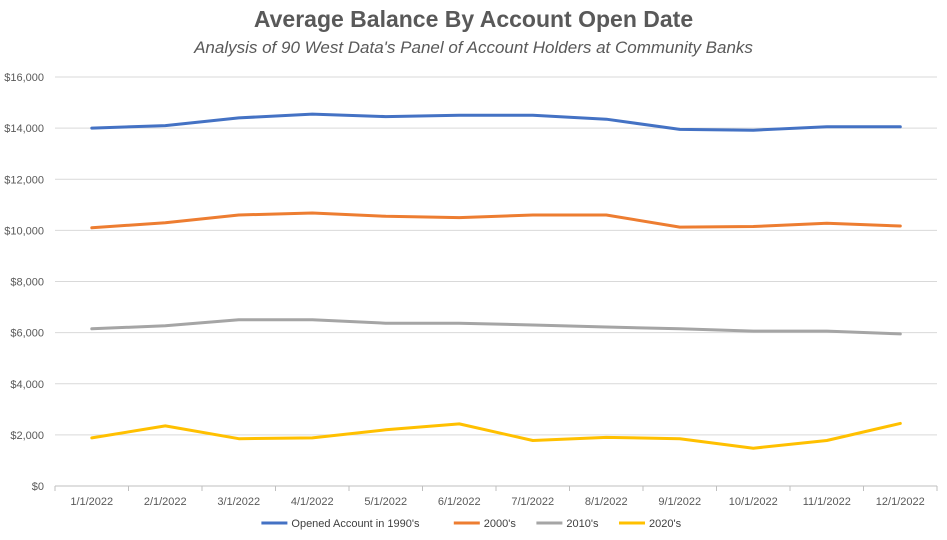 The width and height of the screenshot is (947, 540). Describe the element at coordinates (238, 502) in the screenshot. I see `x-tick-label: 3/1/2022` at that location.